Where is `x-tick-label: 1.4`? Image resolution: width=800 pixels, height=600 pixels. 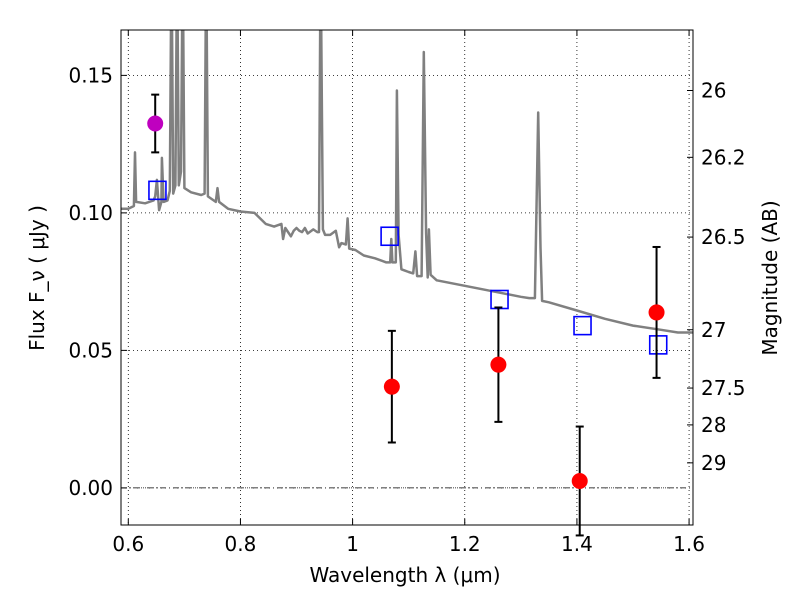 x-tick-label: 1.4 is located at coordinates (577, 544).